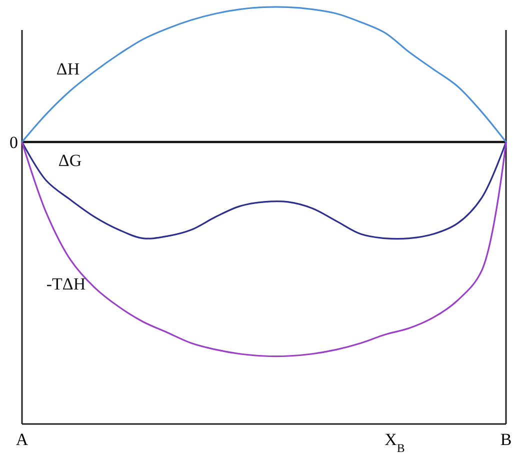  I want to click on text: 0, so click(14, 142).